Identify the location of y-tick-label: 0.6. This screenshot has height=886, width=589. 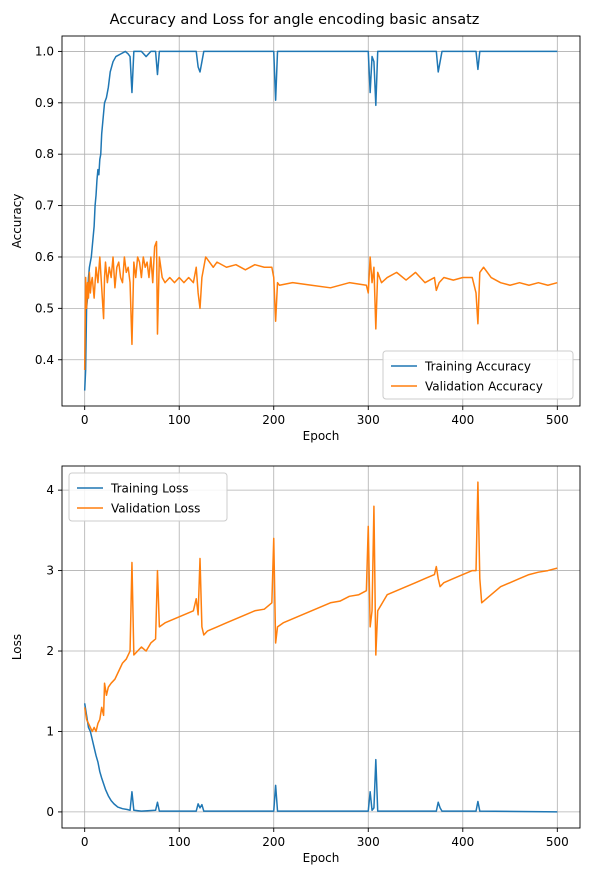
(44, 257).